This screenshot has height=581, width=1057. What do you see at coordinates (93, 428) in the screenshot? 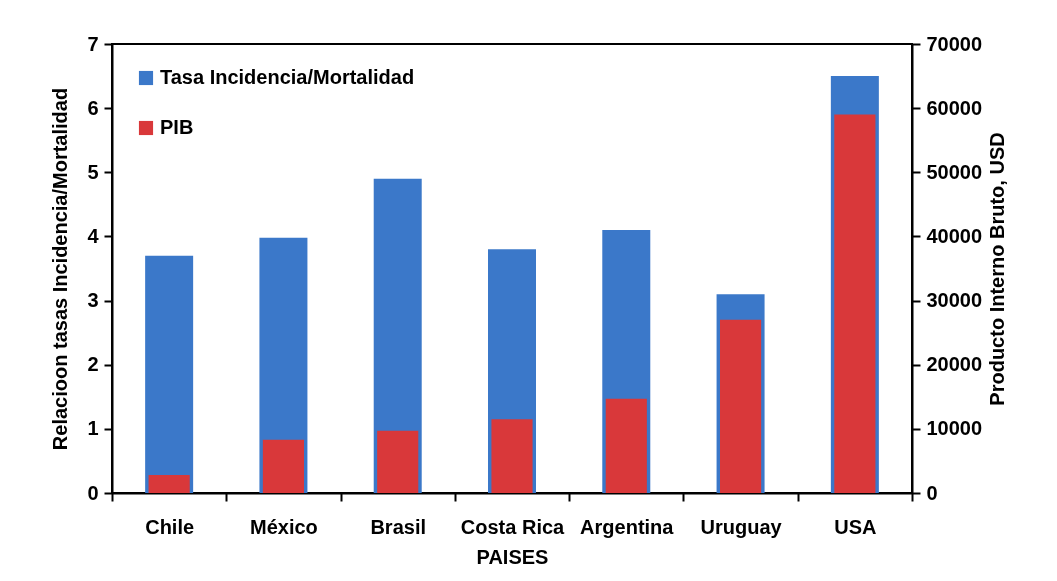
I see `y-tick-label: 1` at bounding box center [93, 428].